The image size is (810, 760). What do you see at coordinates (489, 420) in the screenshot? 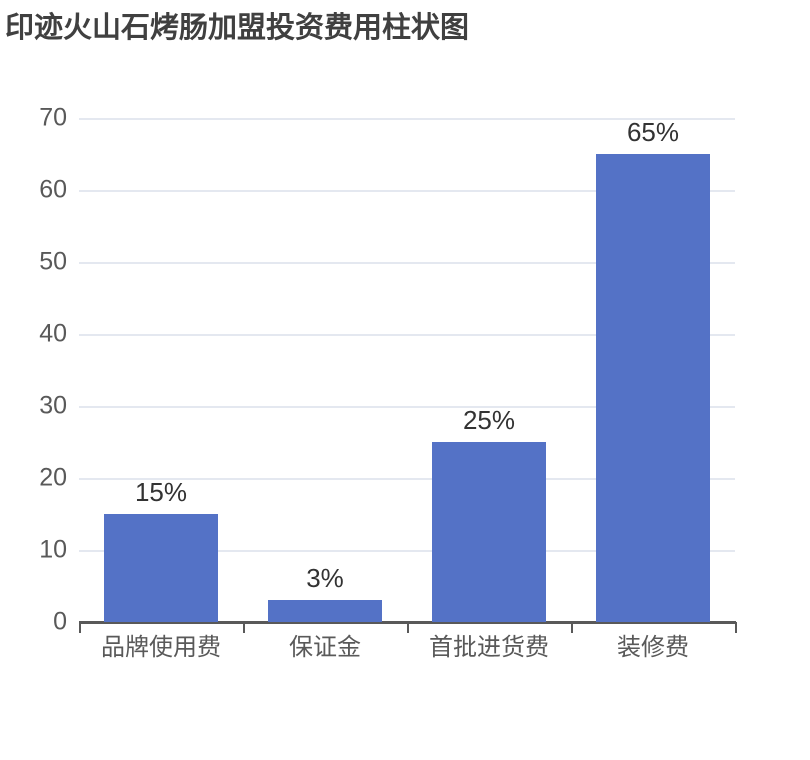
I see `bar-value-label: 25%` at bounding box center [489, 420].